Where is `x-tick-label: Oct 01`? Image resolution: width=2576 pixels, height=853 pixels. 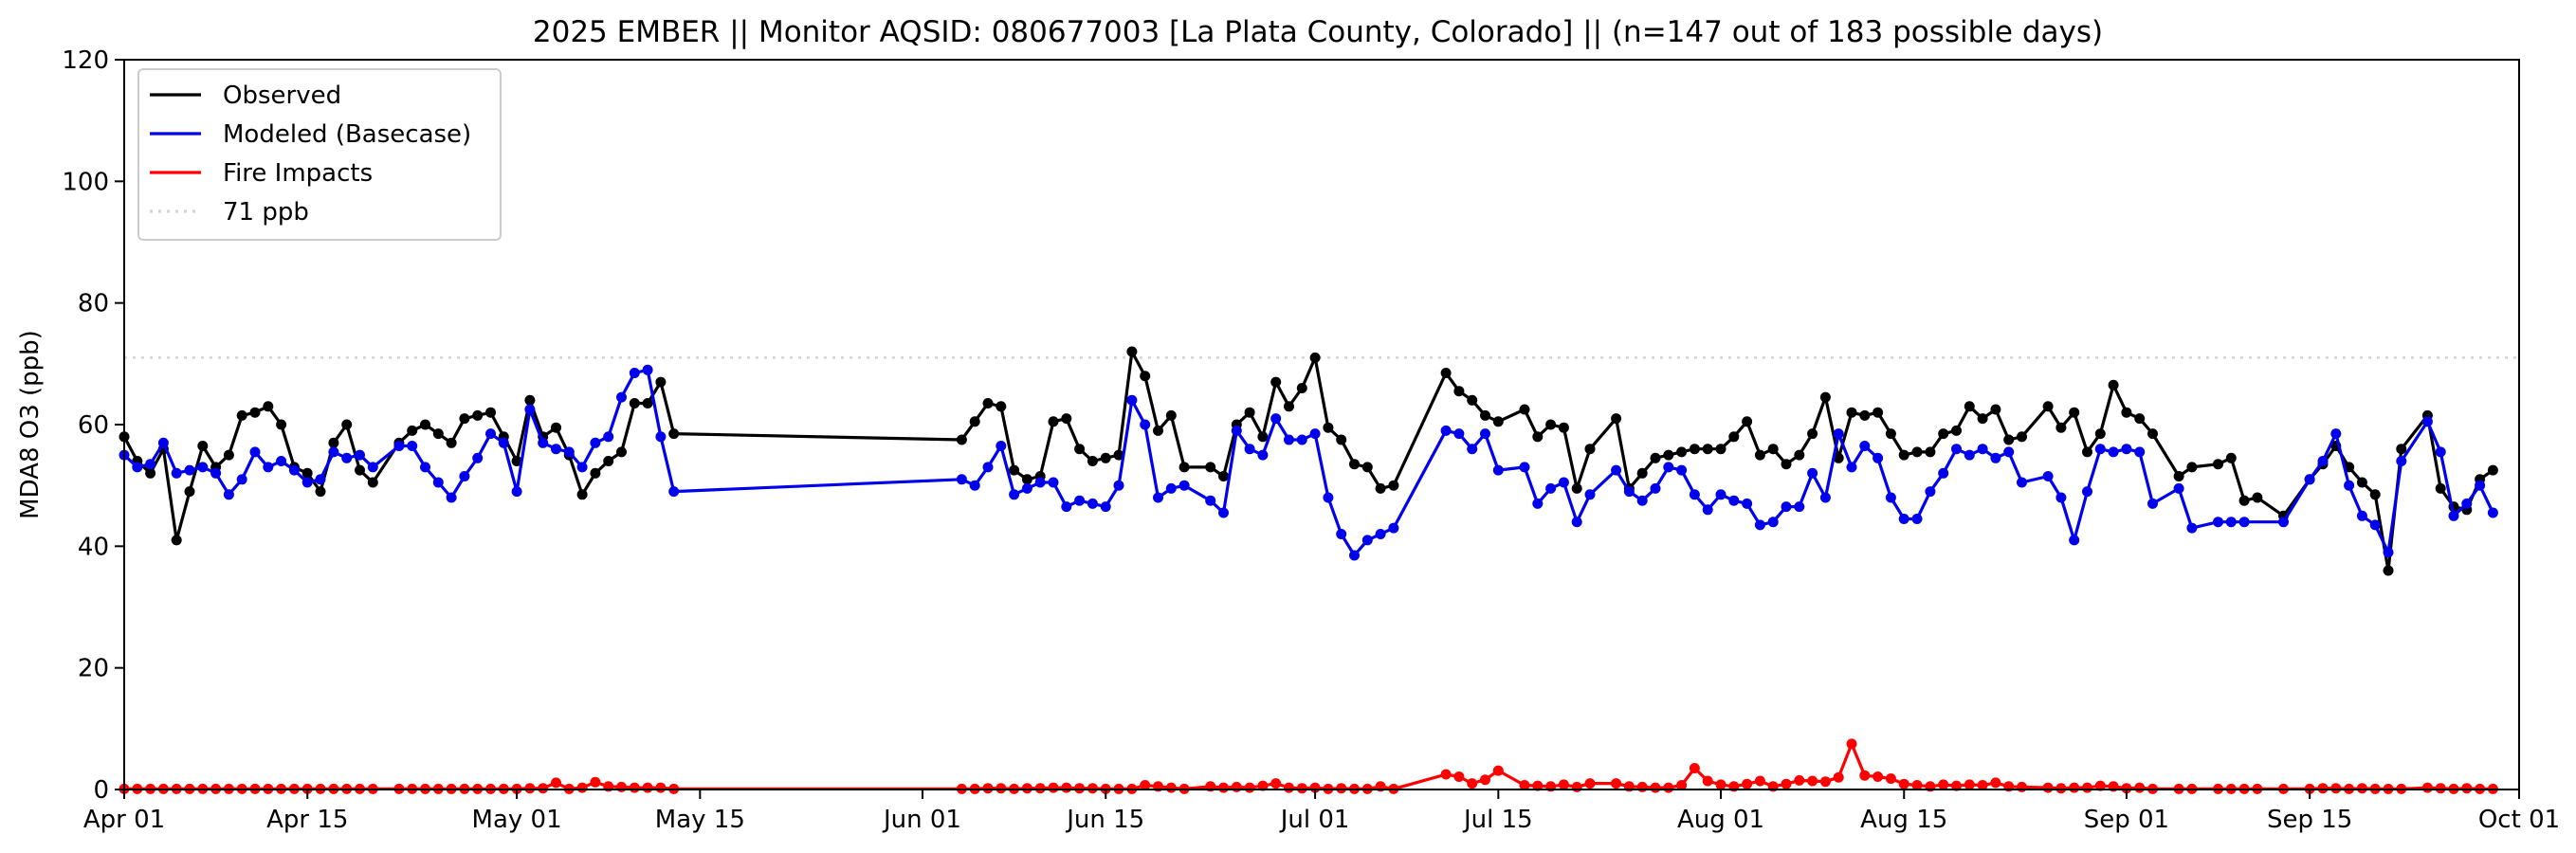
x-tick-label: Oct 01 is located at coordinates (2519, 820).